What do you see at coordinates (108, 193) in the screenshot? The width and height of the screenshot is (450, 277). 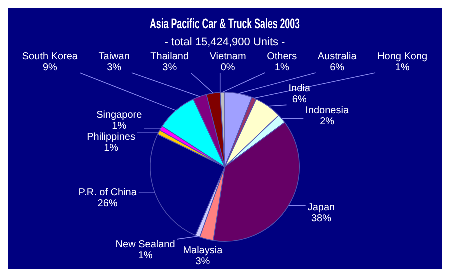 I see `slice-label: P.R. of China` at bounding box center [108, 193].